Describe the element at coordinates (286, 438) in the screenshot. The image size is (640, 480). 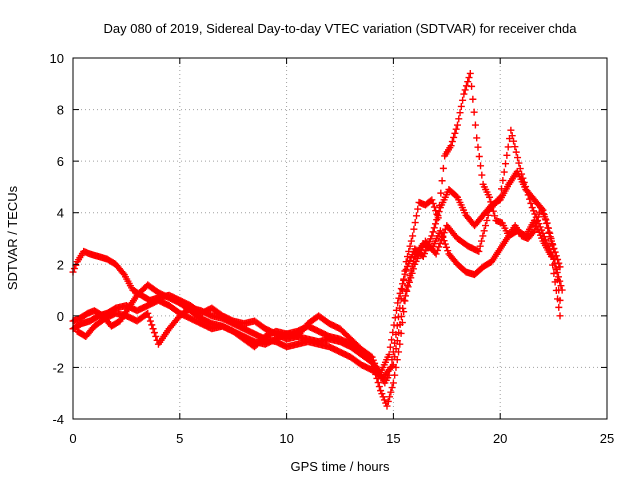
I see `x-tick-label: 10` at that location.